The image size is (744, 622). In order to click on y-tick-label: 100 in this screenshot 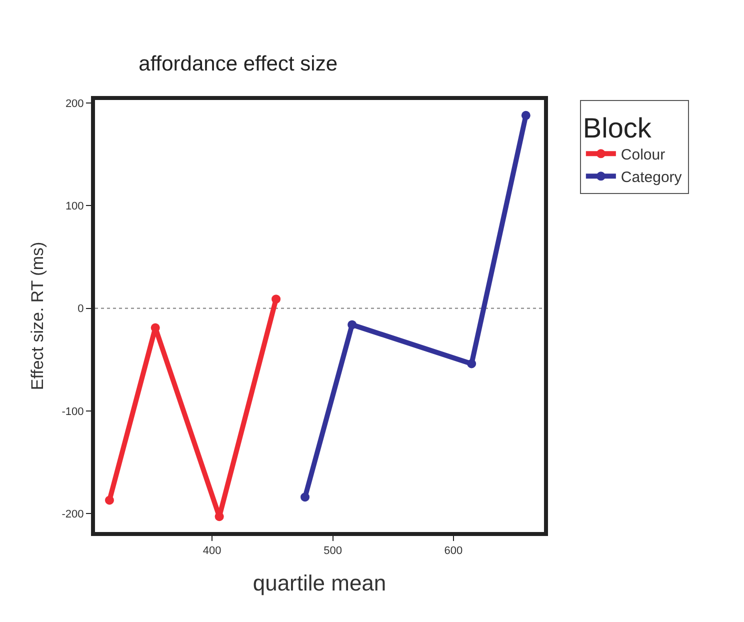, I will do `click(74, 206)`.